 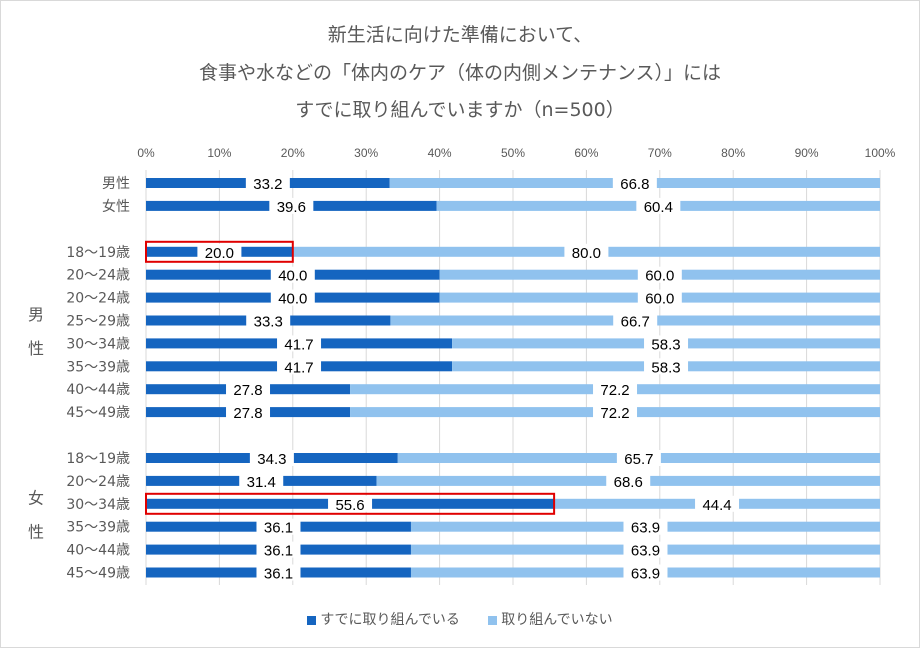 I want to click on x-tick-label: 30%, so click(x=366, y=153).